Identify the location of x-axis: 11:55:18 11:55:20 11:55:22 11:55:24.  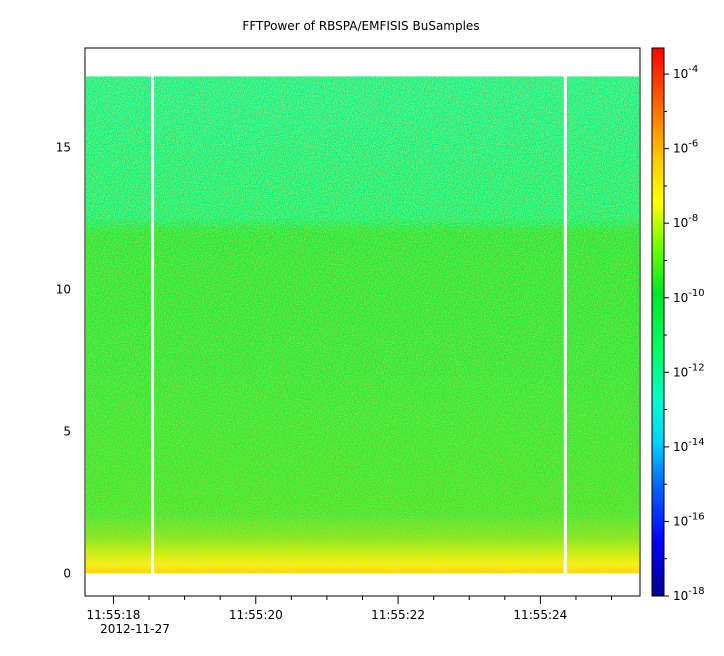
(350, 609).